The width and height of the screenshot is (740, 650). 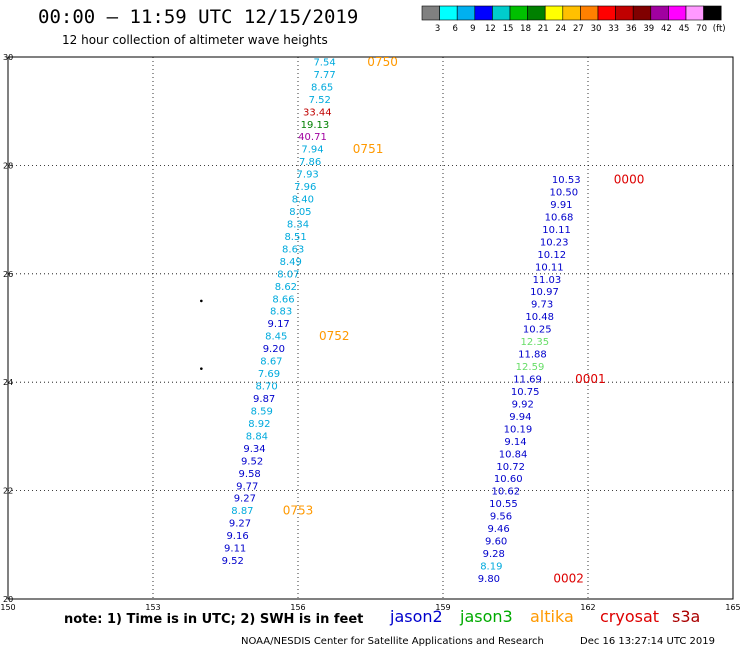 I want to click on wave-height-point: 8.45, so click(x=276, y=337).